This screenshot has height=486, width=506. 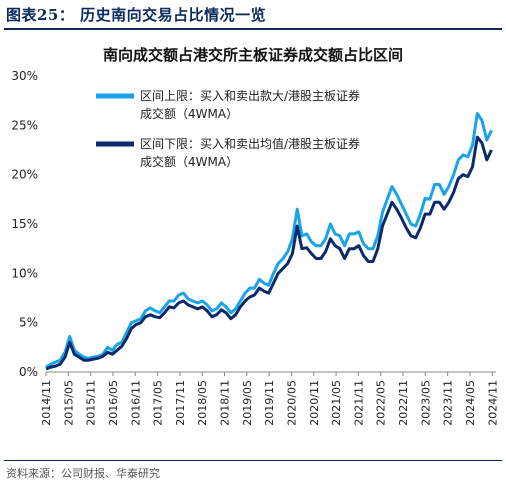 I want to click on y-tick-label: 30%, so click(x=24, y=76).